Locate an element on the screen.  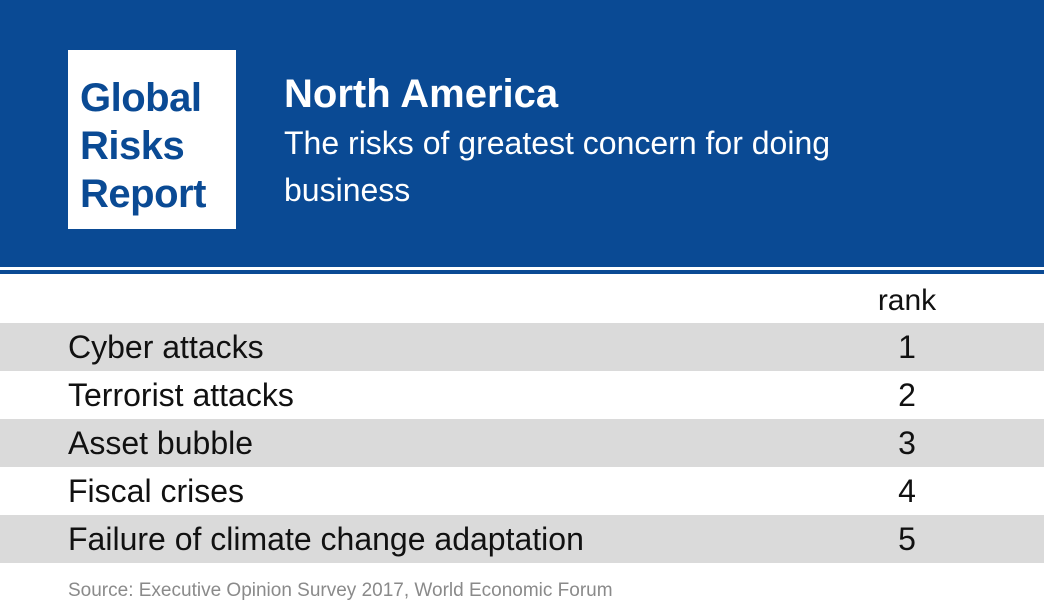
logo-line-2: Risks is located at coordinates (132, 146).